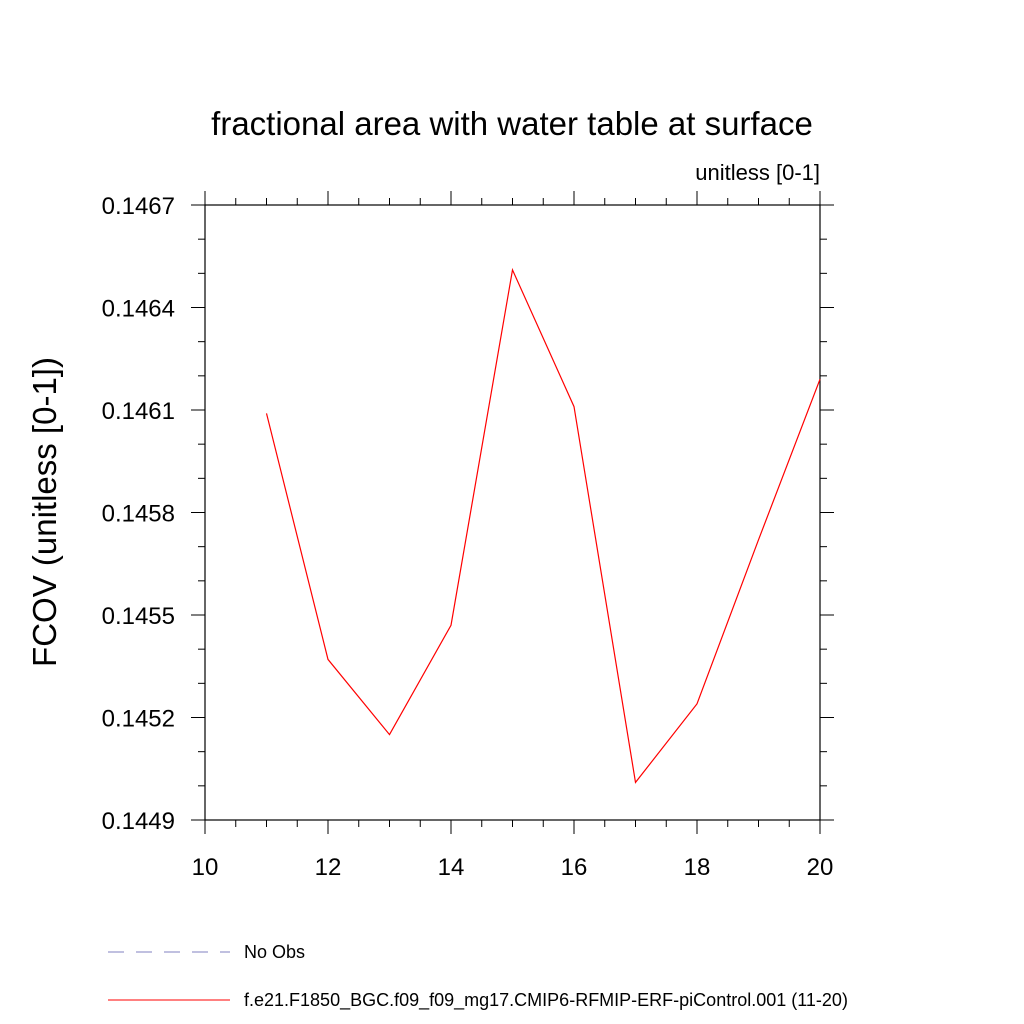 This screenshot has height=1024, width=1024. Describe the element at coordinates (138, 821) in the screenshot. I see `y-tick-label: 0.1449` at that location.